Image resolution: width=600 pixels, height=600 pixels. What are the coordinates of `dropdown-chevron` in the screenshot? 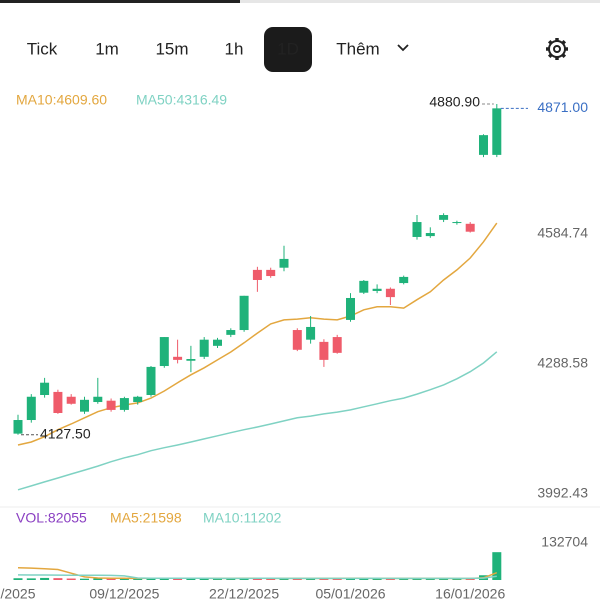 It's located at (403, 48).